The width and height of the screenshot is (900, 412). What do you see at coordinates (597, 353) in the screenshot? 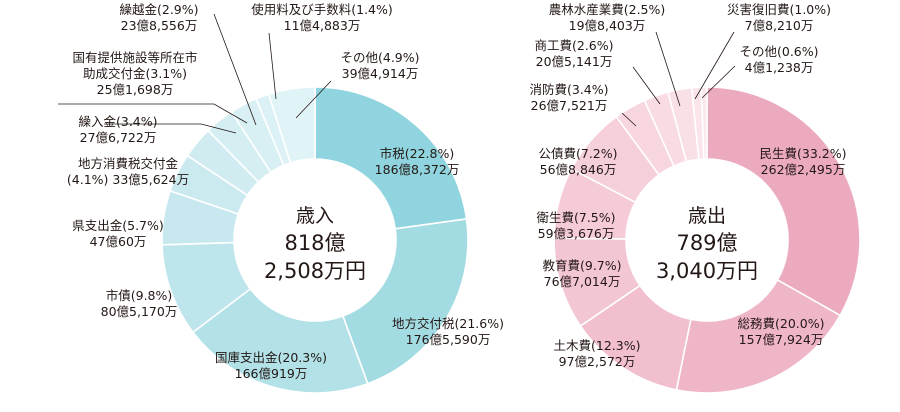
I see `slice-label: 土木費(12.3%) 97億2,572万` at bounding box center [597, 353].